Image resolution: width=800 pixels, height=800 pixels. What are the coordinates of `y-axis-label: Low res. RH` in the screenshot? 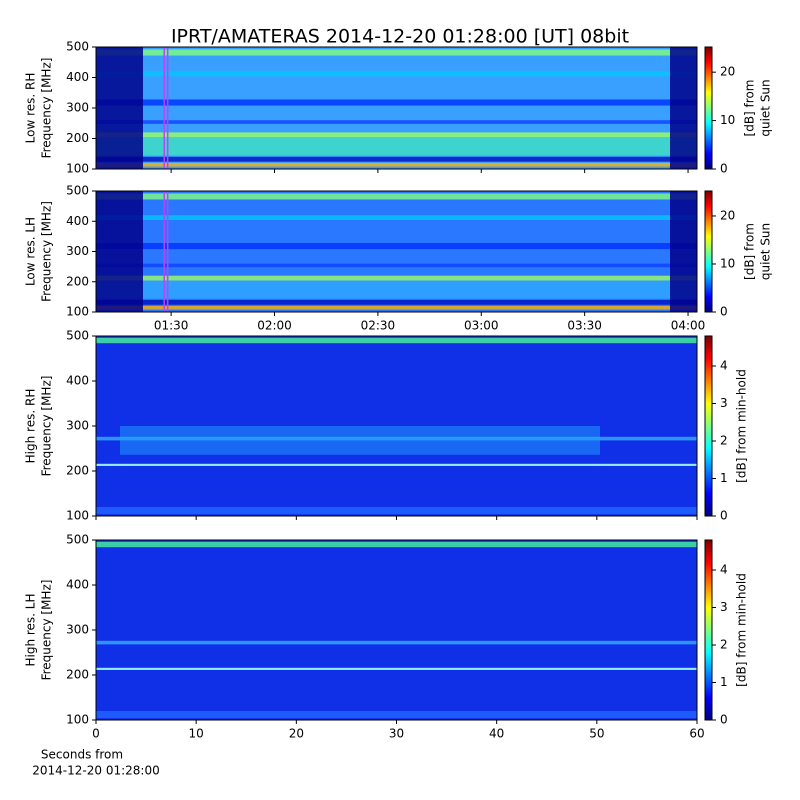 It's located at (31, 108).